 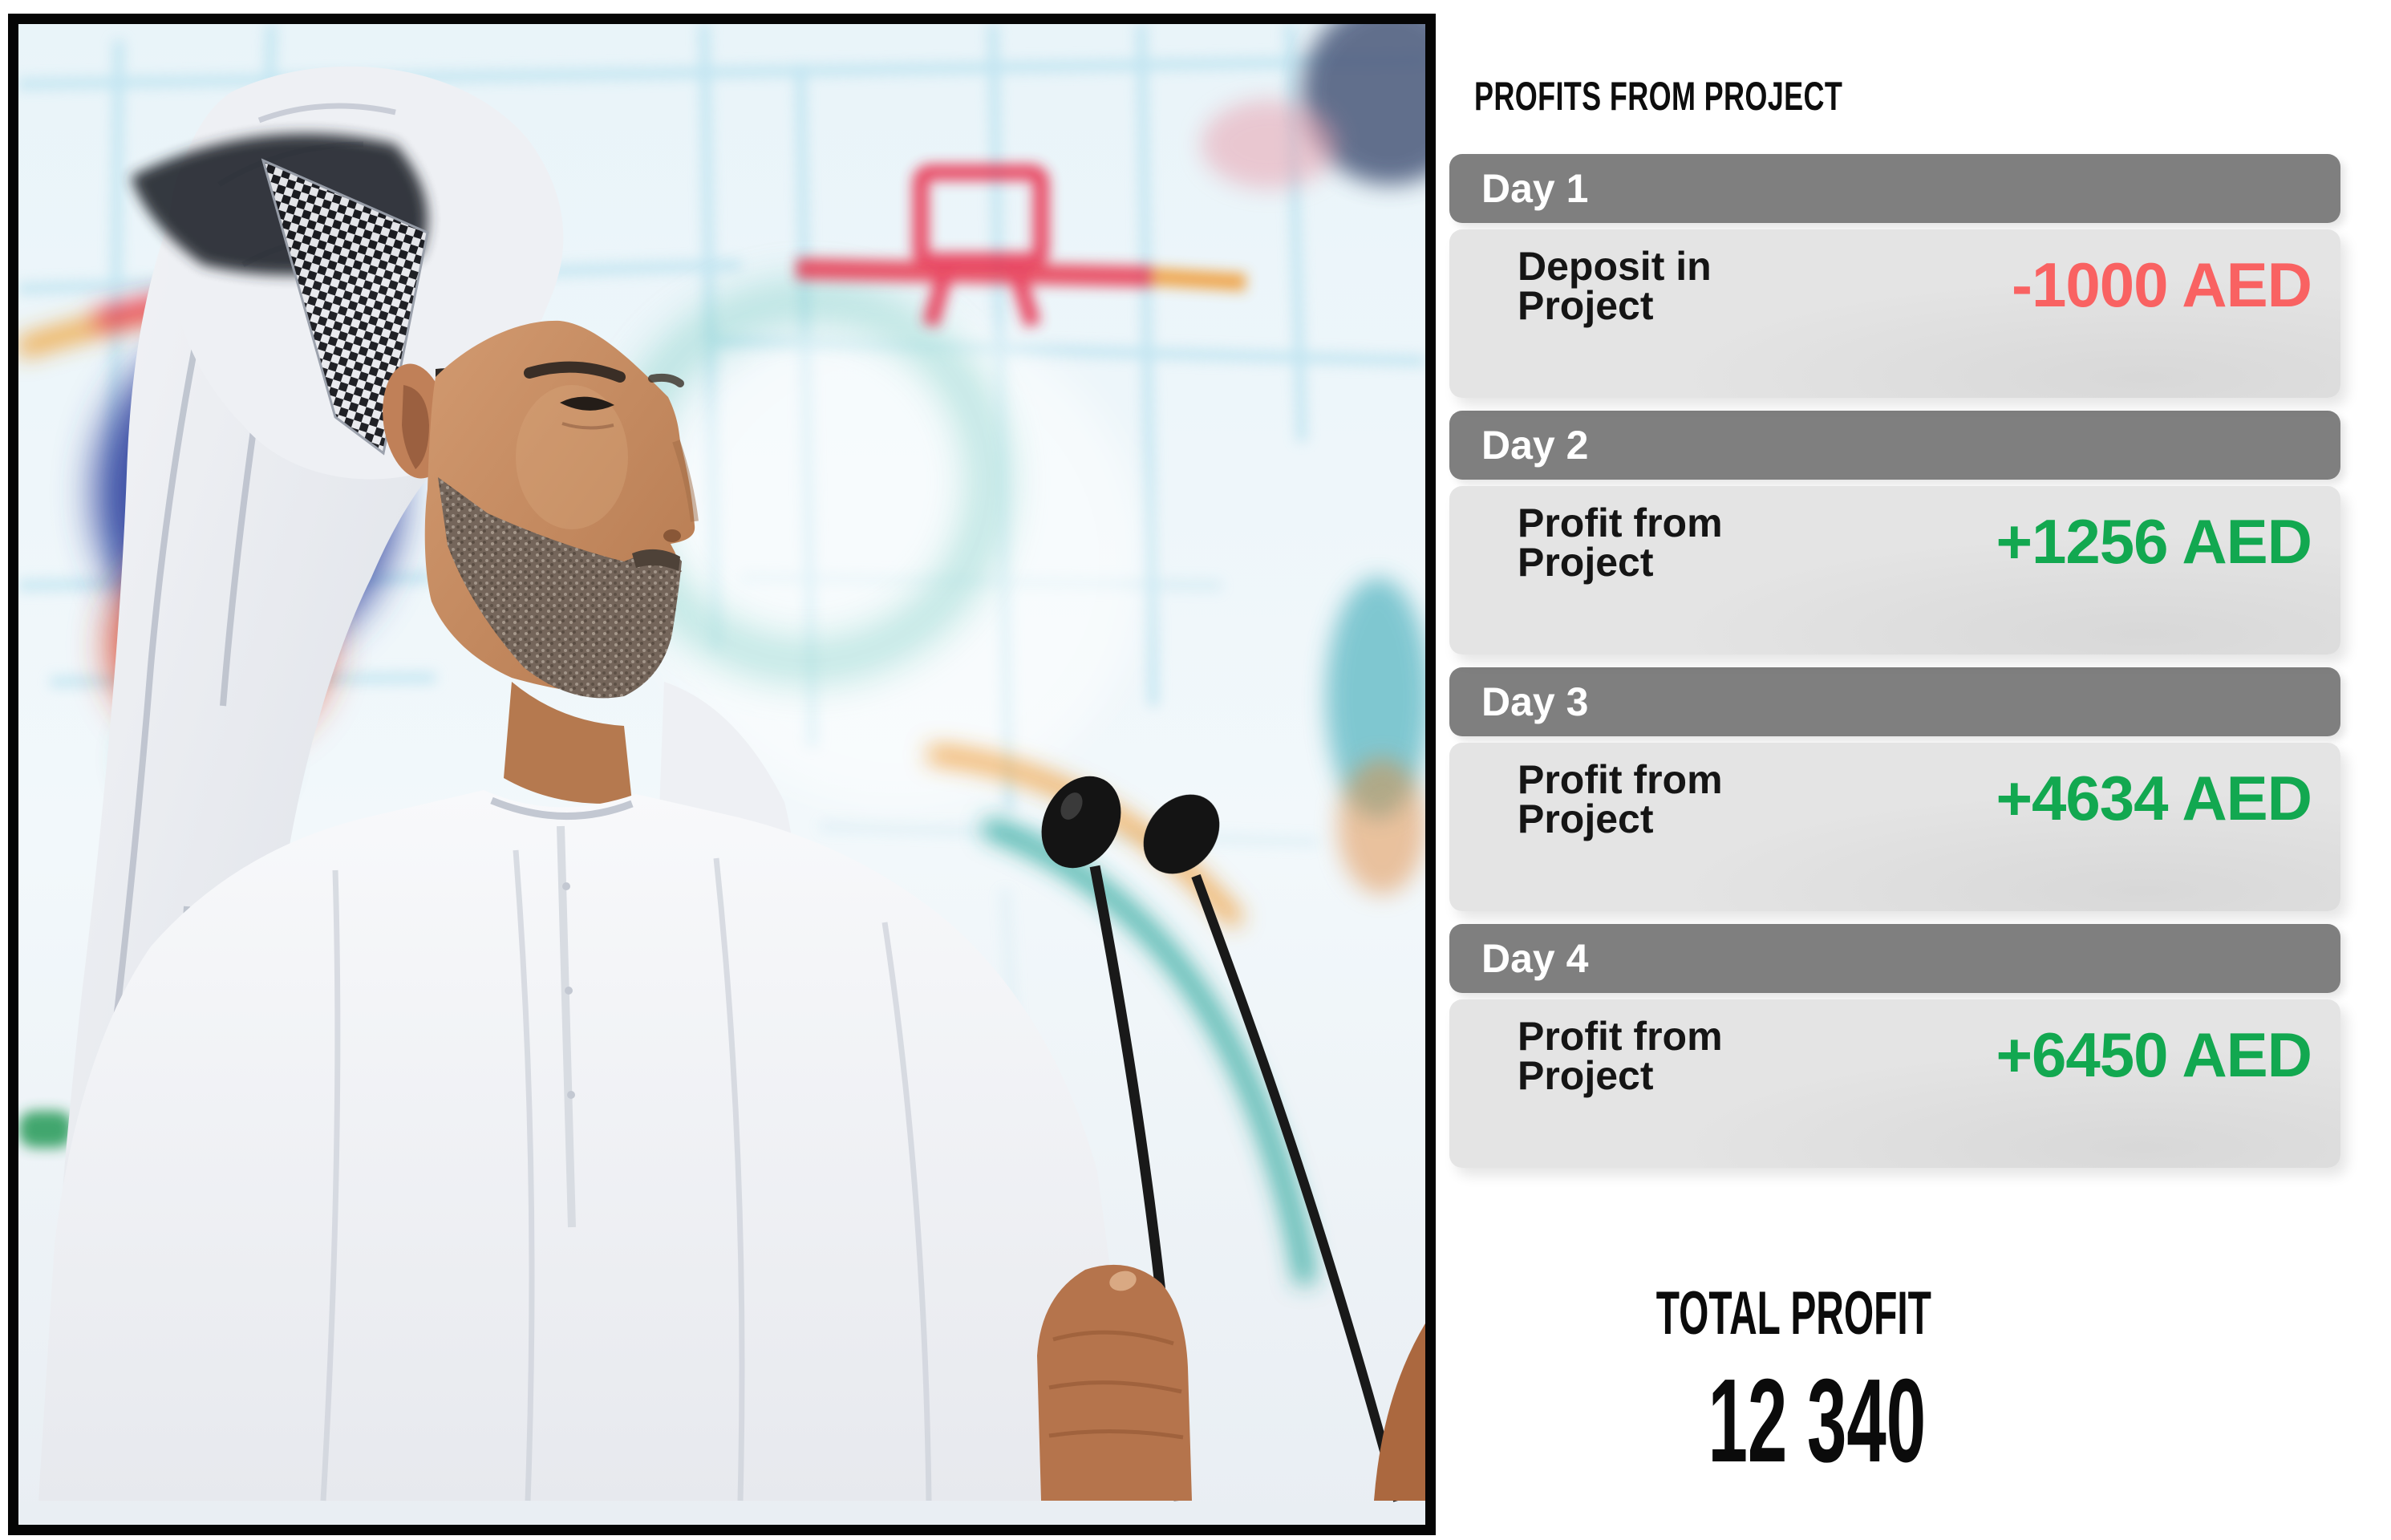 I want to click on day-header: Day 1, so click(x=1894, y=188).